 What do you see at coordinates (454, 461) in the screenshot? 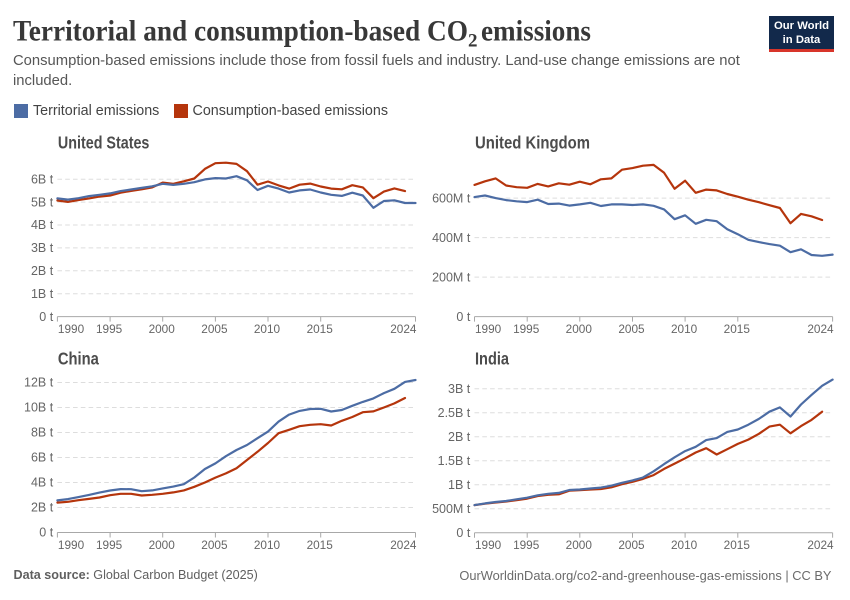
I see `svg-text: 1.5B t` at bounding box center [454, 461].